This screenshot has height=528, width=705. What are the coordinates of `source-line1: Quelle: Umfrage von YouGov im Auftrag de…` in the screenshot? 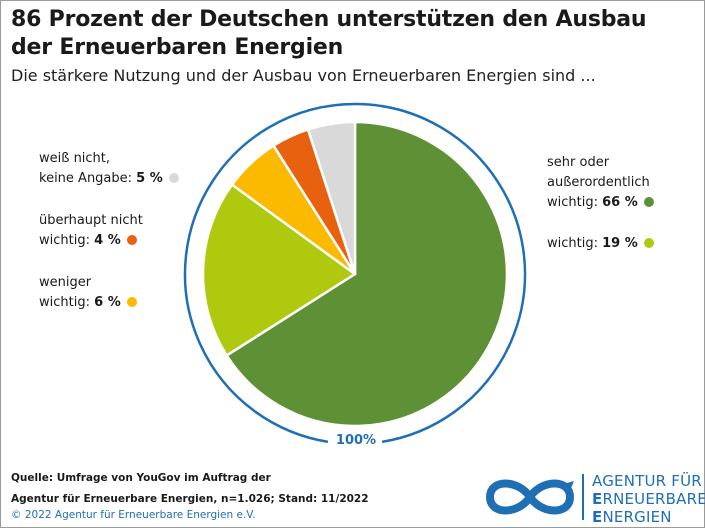 It's located at (141, 478).